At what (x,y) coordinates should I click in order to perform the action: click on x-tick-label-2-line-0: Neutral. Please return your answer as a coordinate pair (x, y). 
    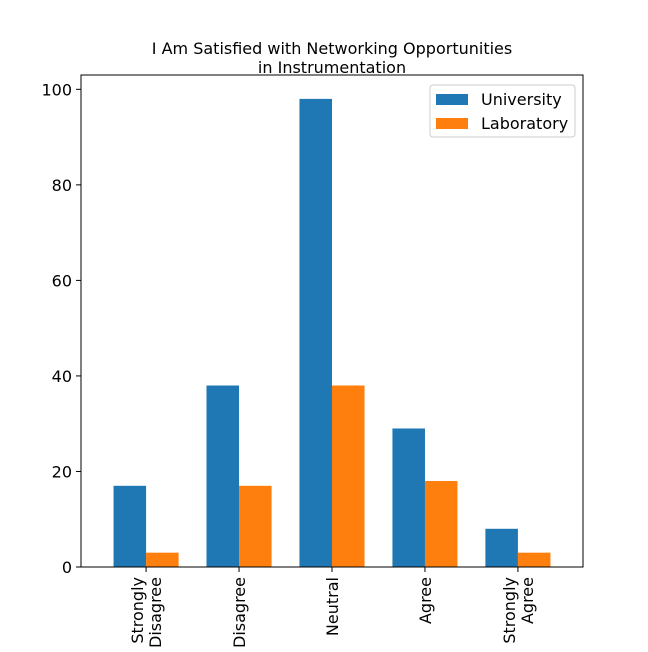
    Looking at the image, I should click on (332, 606).